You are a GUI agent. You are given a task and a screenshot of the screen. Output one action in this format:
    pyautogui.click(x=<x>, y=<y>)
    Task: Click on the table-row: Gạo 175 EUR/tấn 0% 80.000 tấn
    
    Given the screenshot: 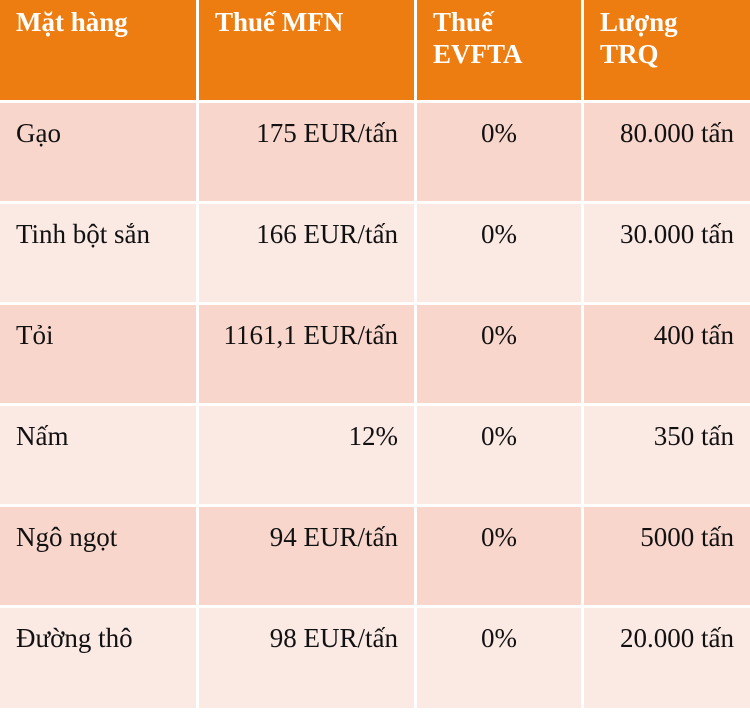 What is the action you would take?
    pyautogui.click(x=375, y=152)
    